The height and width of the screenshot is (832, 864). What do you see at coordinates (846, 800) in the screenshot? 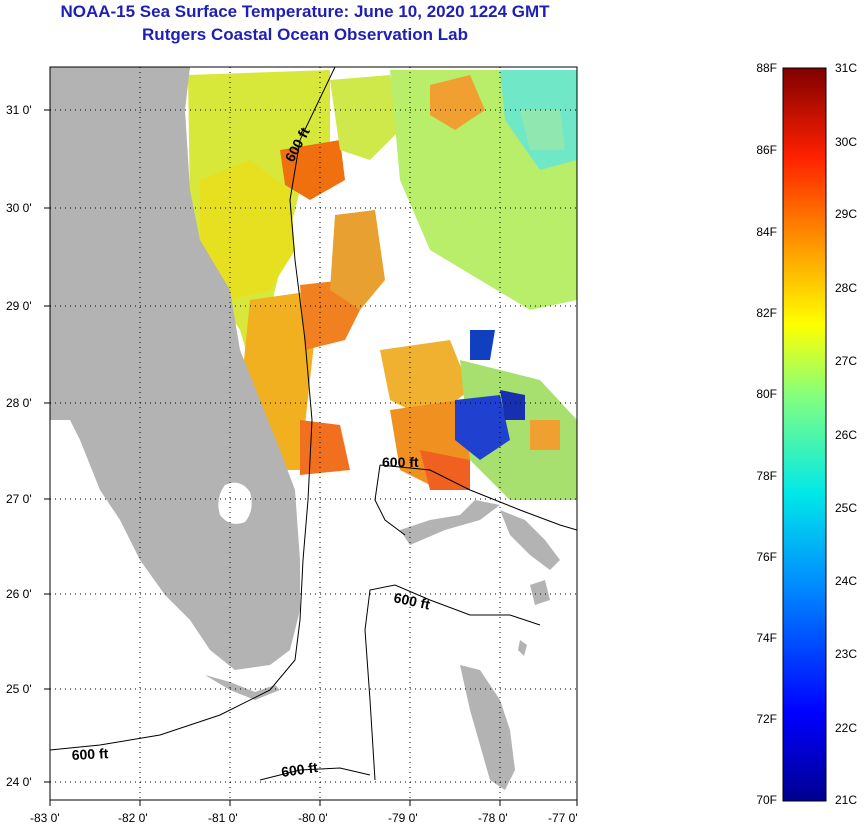
I see `celsius-label: 21C` at bounding box center [846, 800].